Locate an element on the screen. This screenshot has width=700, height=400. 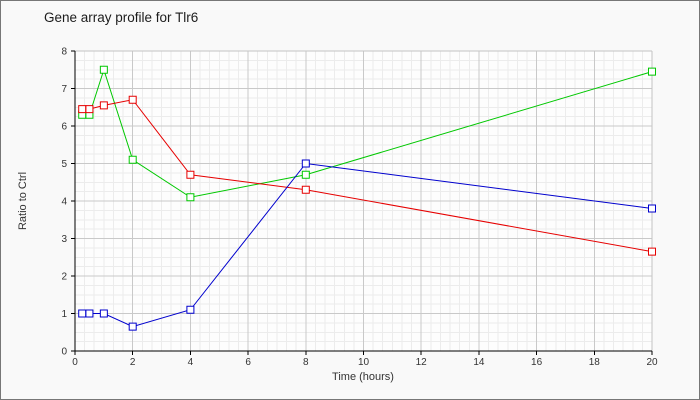
x-tick-label: 10 is located at coordinates (364, 362).